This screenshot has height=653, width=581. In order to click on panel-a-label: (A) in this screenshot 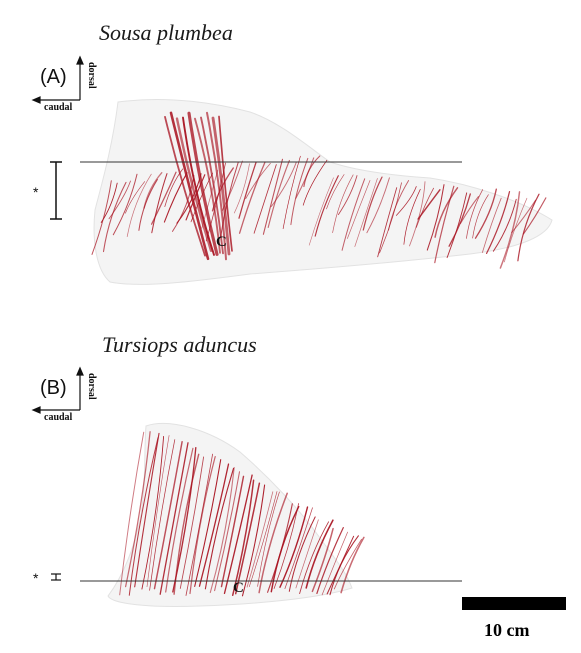, I will do `click(53, 77)`.